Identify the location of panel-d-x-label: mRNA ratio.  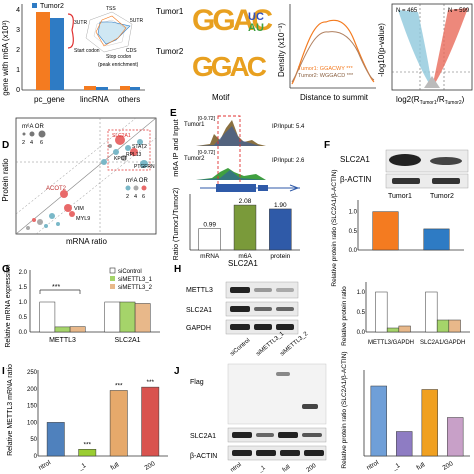
(86, 241).